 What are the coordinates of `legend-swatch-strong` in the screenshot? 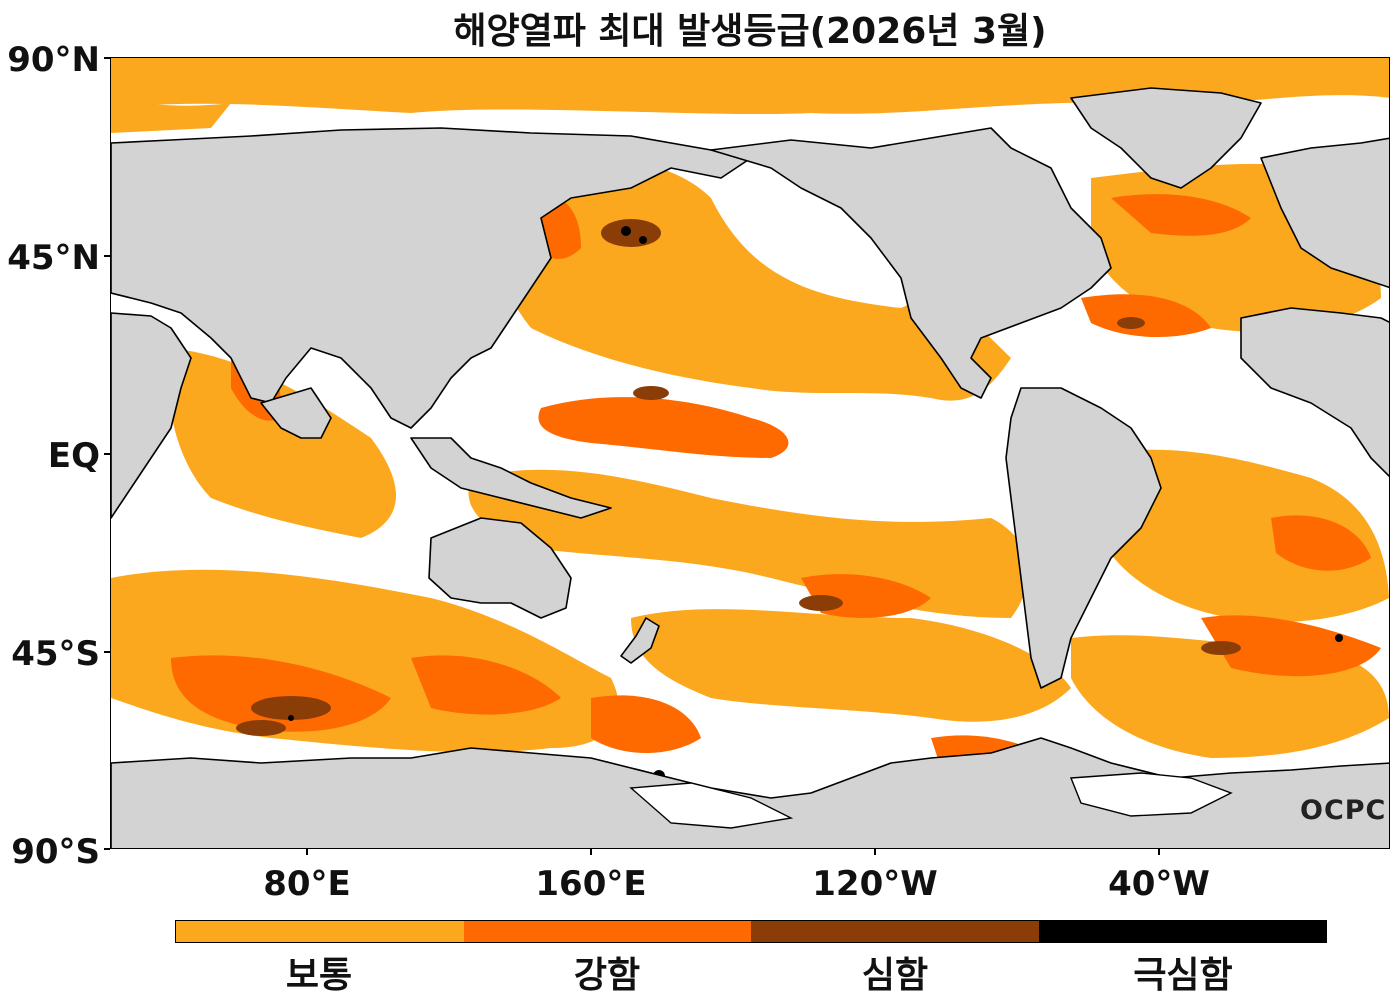 It's located at (607, 931).